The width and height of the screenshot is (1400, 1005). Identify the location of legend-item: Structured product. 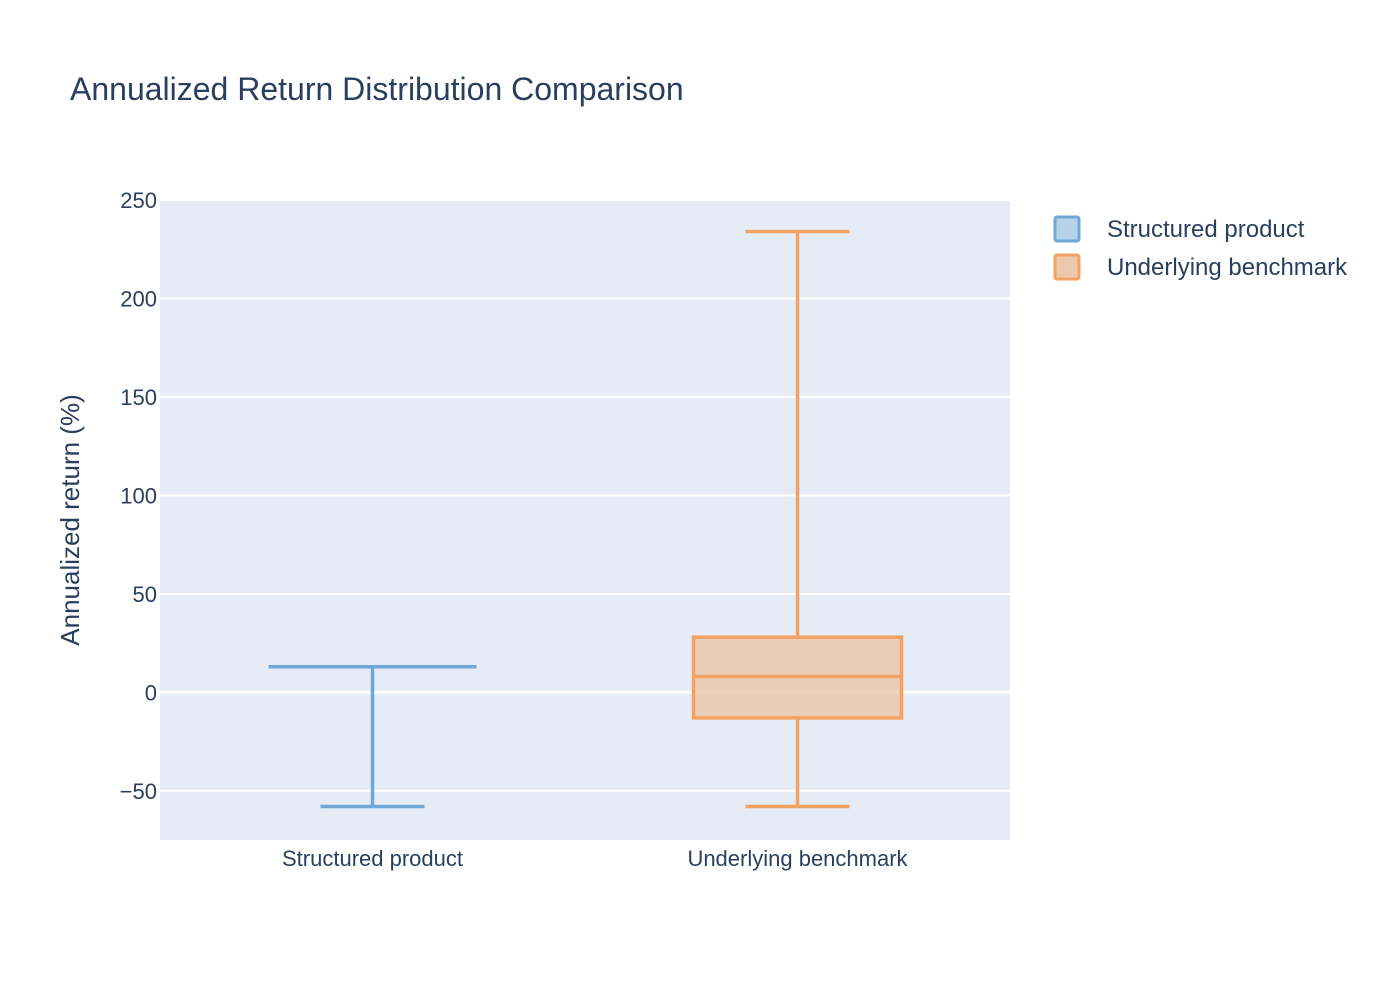
(1179, 229).